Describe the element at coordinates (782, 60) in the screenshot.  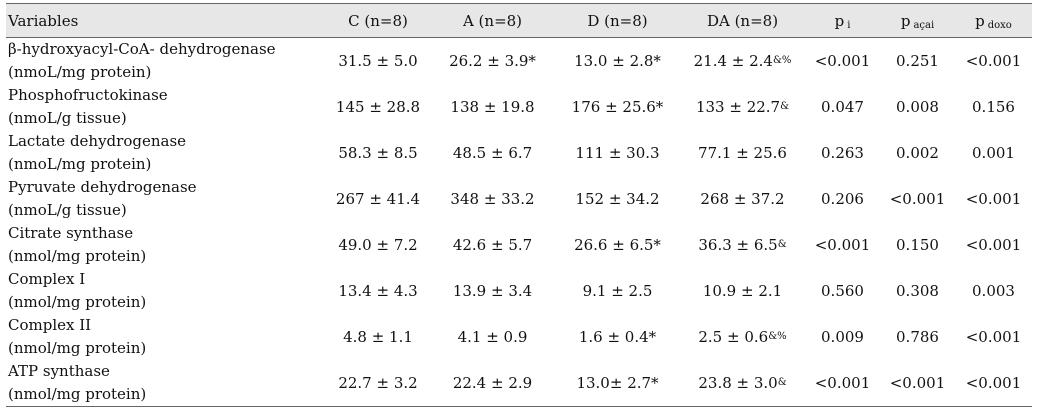
I see `significance-mark: &%` at that location.